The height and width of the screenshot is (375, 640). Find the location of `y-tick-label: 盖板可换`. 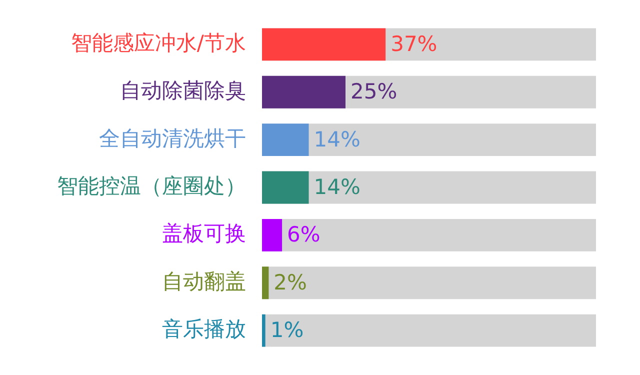

y-tick-label: 盖板可换 is located at coordinates (204, 234).